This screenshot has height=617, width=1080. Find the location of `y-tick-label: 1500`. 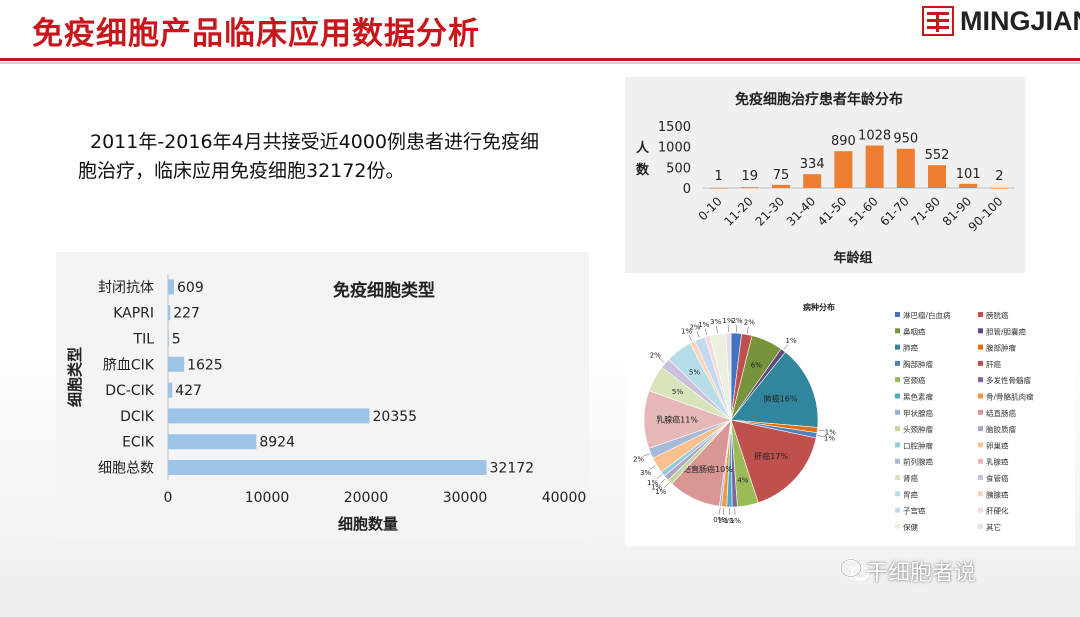

y-tick-label: 1500 is located at coordinates (674, 127).